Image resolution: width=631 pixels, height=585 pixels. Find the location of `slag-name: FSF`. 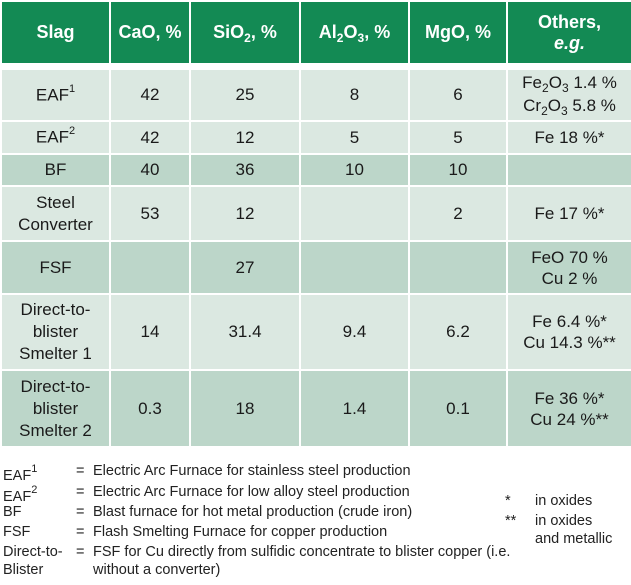

slag-name: FSF is located at coordinates (55, 267).